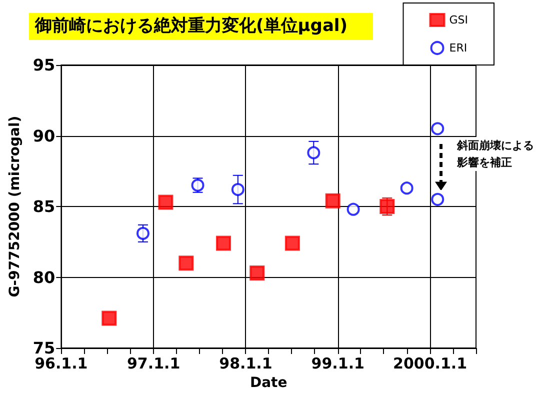  I want to click on y-tick-label: 75, so click(44, 348).